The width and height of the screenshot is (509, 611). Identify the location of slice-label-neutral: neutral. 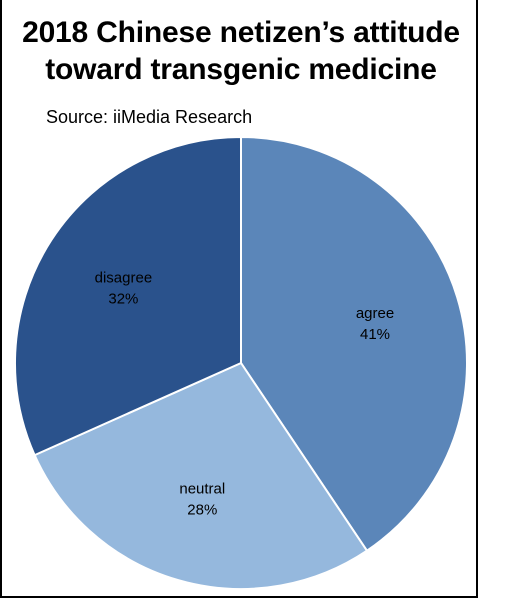
(202, 489).